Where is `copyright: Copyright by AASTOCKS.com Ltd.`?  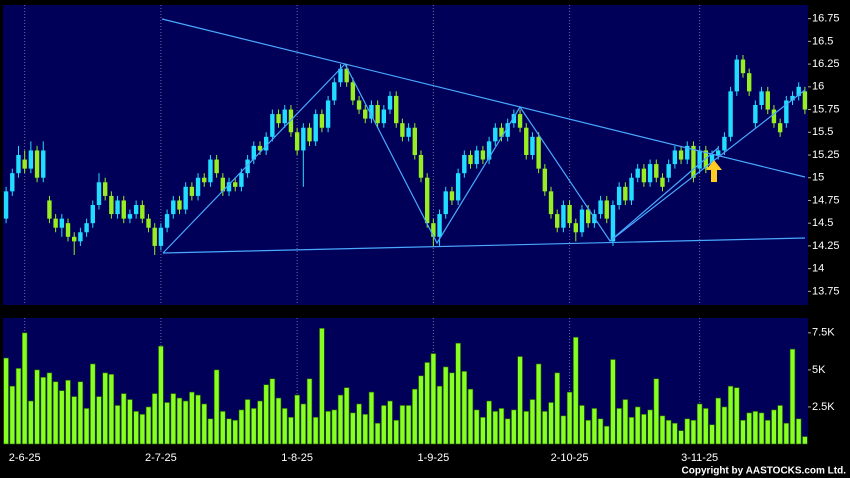 copyright: Copyright by AASTOCKS.com Ltd. is located at coordinates (764, 471).